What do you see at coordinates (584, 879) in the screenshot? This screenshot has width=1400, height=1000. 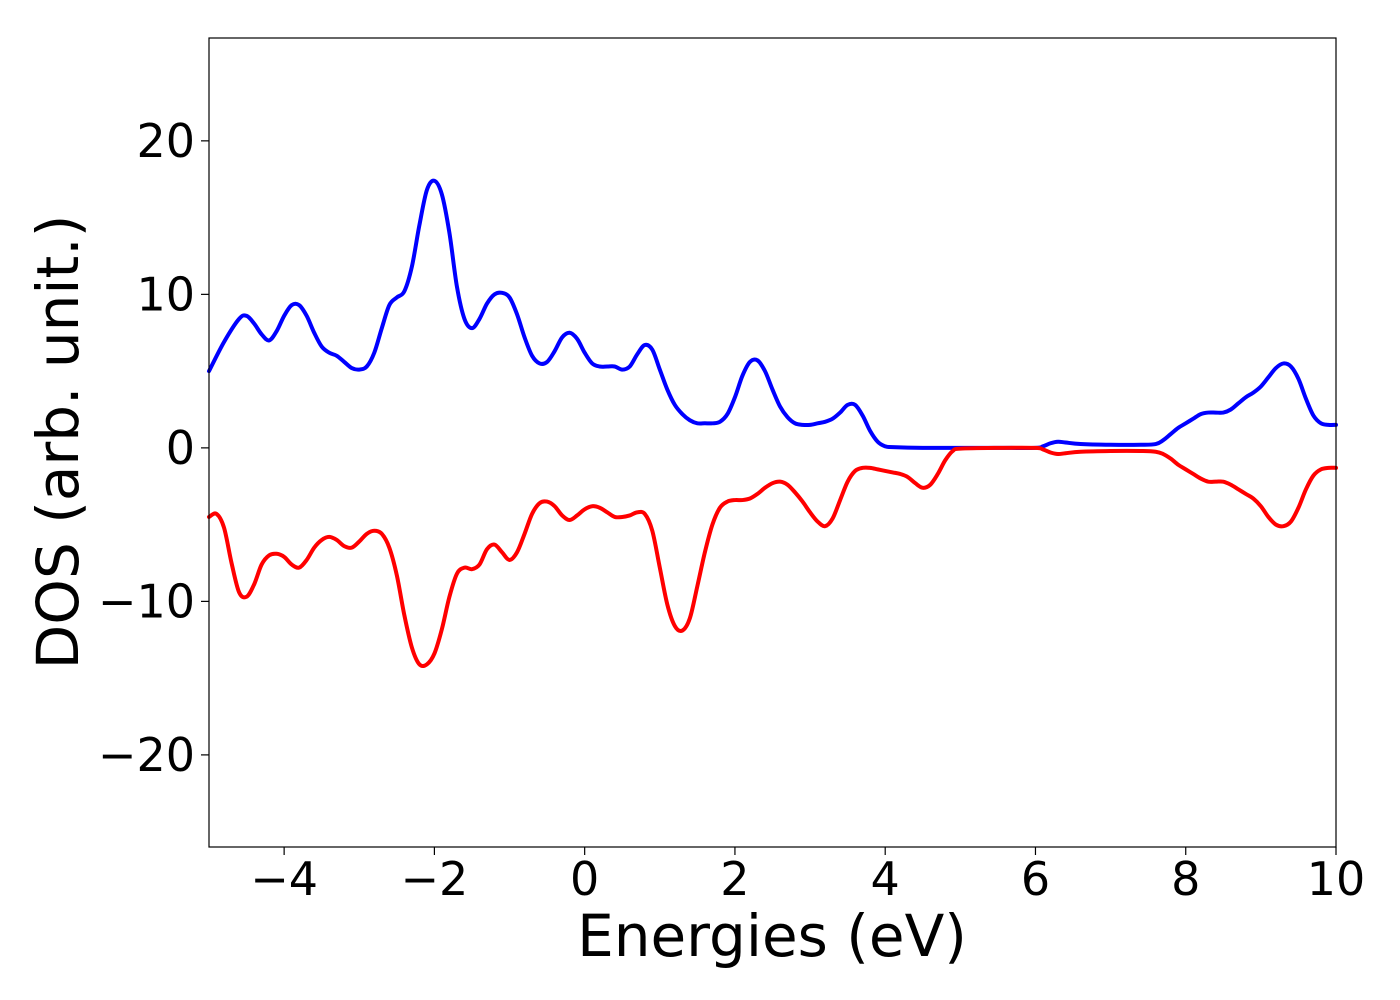 I see `x-tick-label: 0` at bounding box center [584, 879].